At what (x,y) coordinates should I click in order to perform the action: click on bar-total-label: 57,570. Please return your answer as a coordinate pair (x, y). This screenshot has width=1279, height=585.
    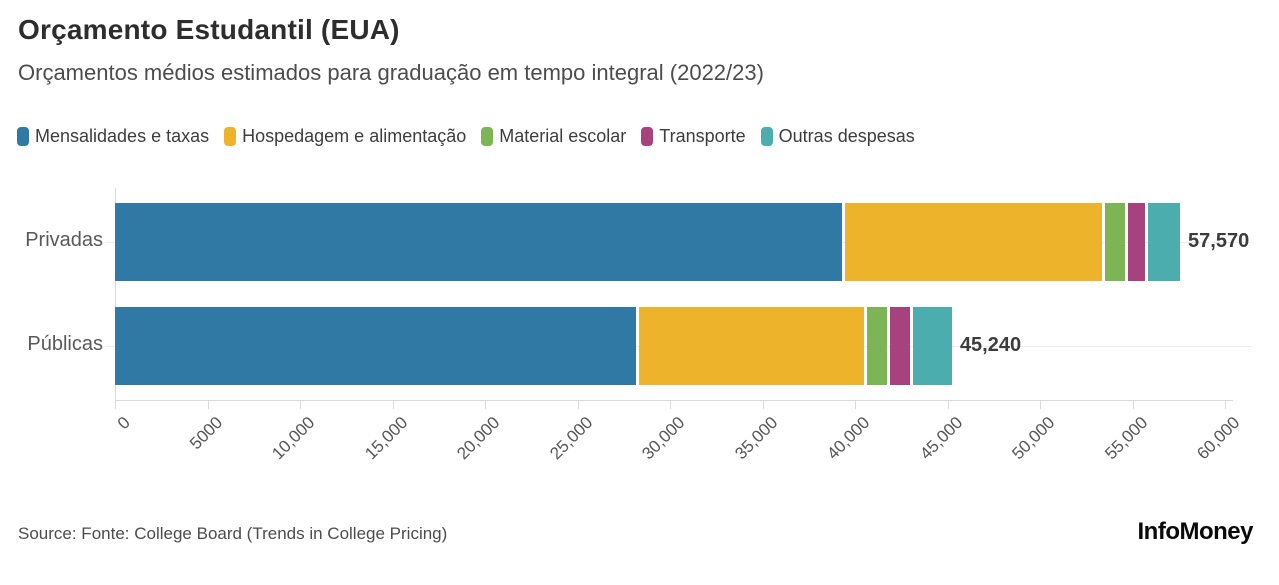
    Looking at the image, I should click on (1219, 241).